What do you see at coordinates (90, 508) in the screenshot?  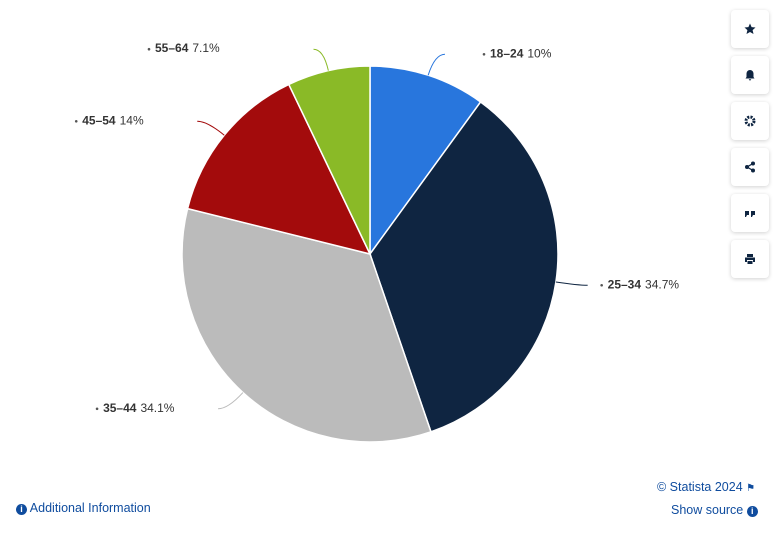 I see `additional-information-text: Additional Information` at bounding box center [90, 508].